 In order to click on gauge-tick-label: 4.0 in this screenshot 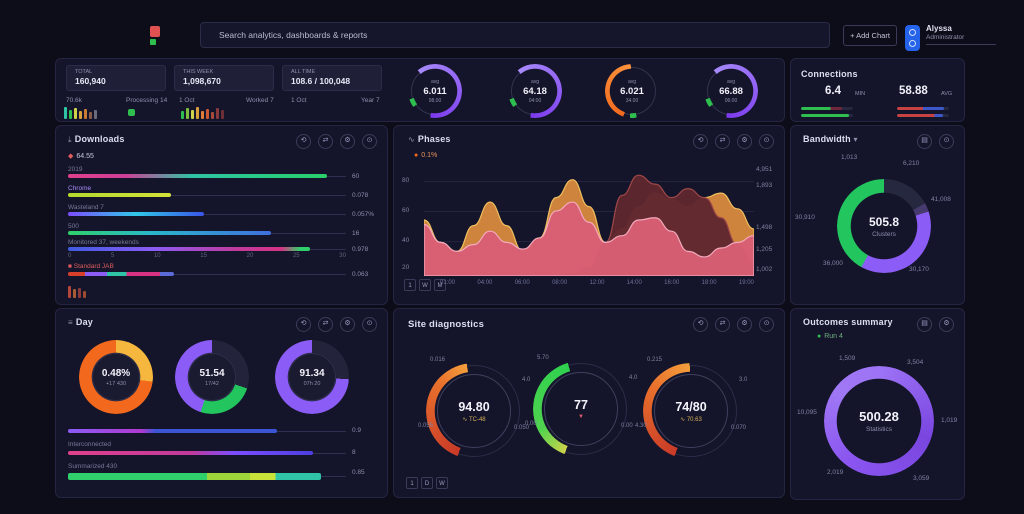, I will do `click(526, 380)`.